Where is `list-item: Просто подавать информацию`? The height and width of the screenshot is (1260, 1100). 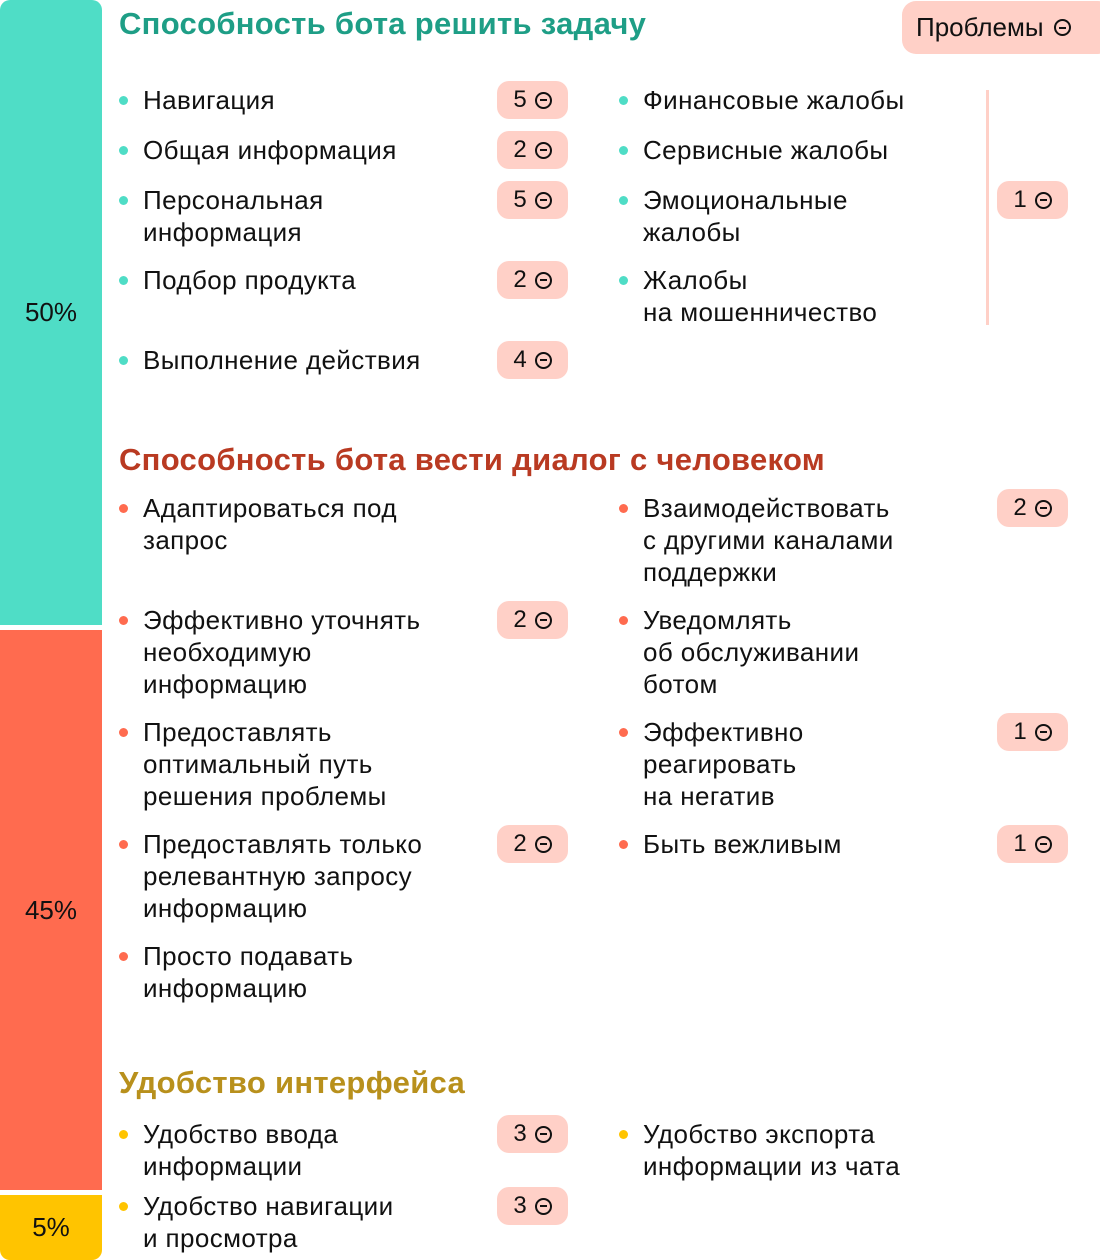 list-item: Просто подавать информацию is located at coordinates (248, 972).